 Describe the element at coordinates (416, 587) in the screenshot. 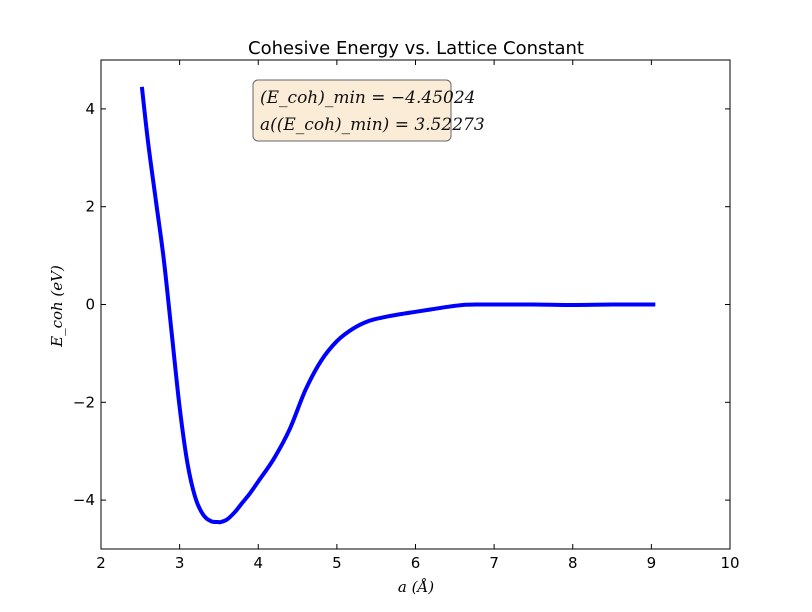

I see `x-axis-label: a (Å)` at that location.